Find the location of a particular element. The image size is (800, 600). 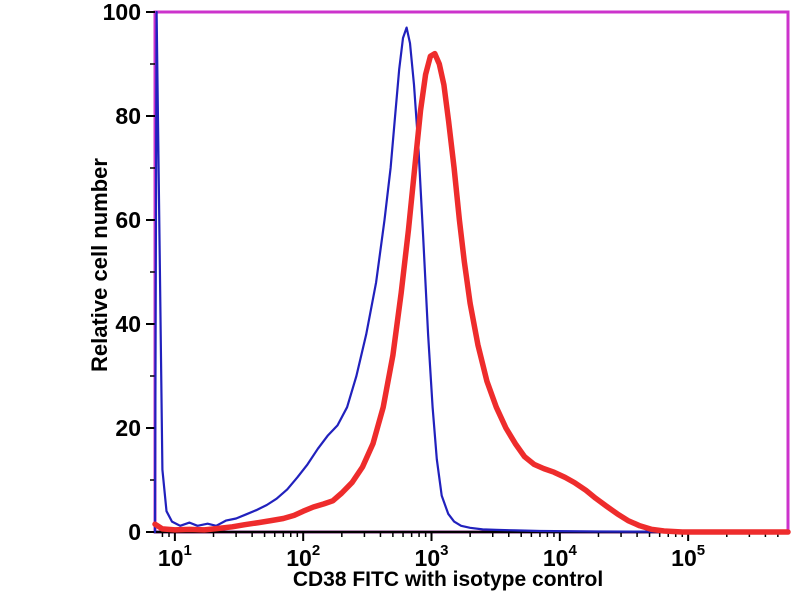

svg-text: 100 is located at coordinates (122, 12).